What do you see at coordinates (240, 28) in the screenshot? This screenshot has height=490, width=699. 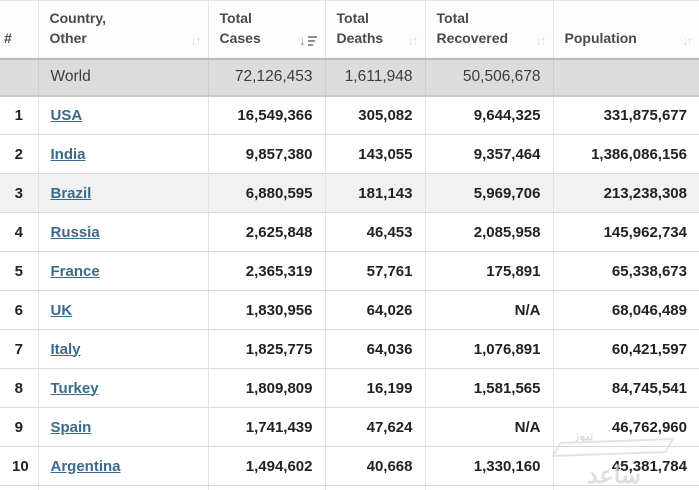 I see `column-header-label: Total Cases` at bounding box center [240, 28].